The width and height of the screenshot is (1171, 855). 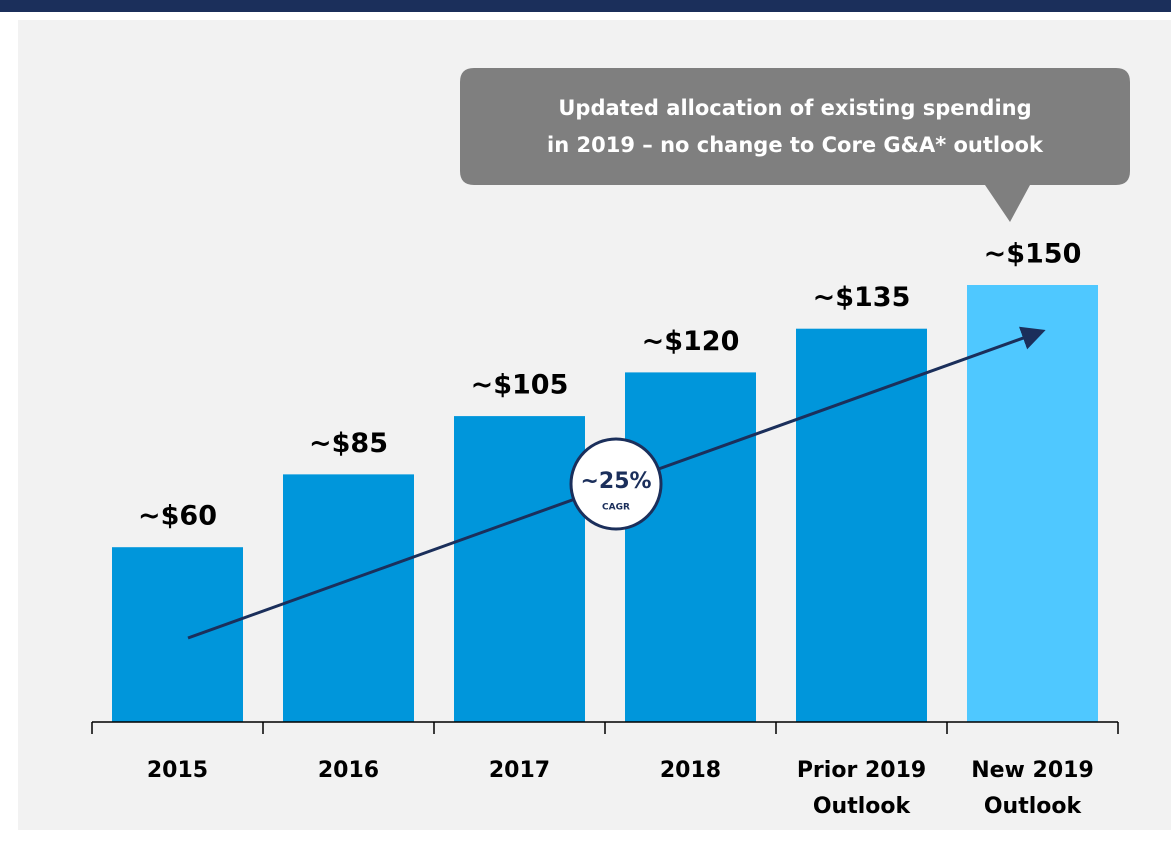 What do you see at coordinates (862, 297) in the screenshot?
I see `value-label: ~$135` at bounding box center [862, 297].